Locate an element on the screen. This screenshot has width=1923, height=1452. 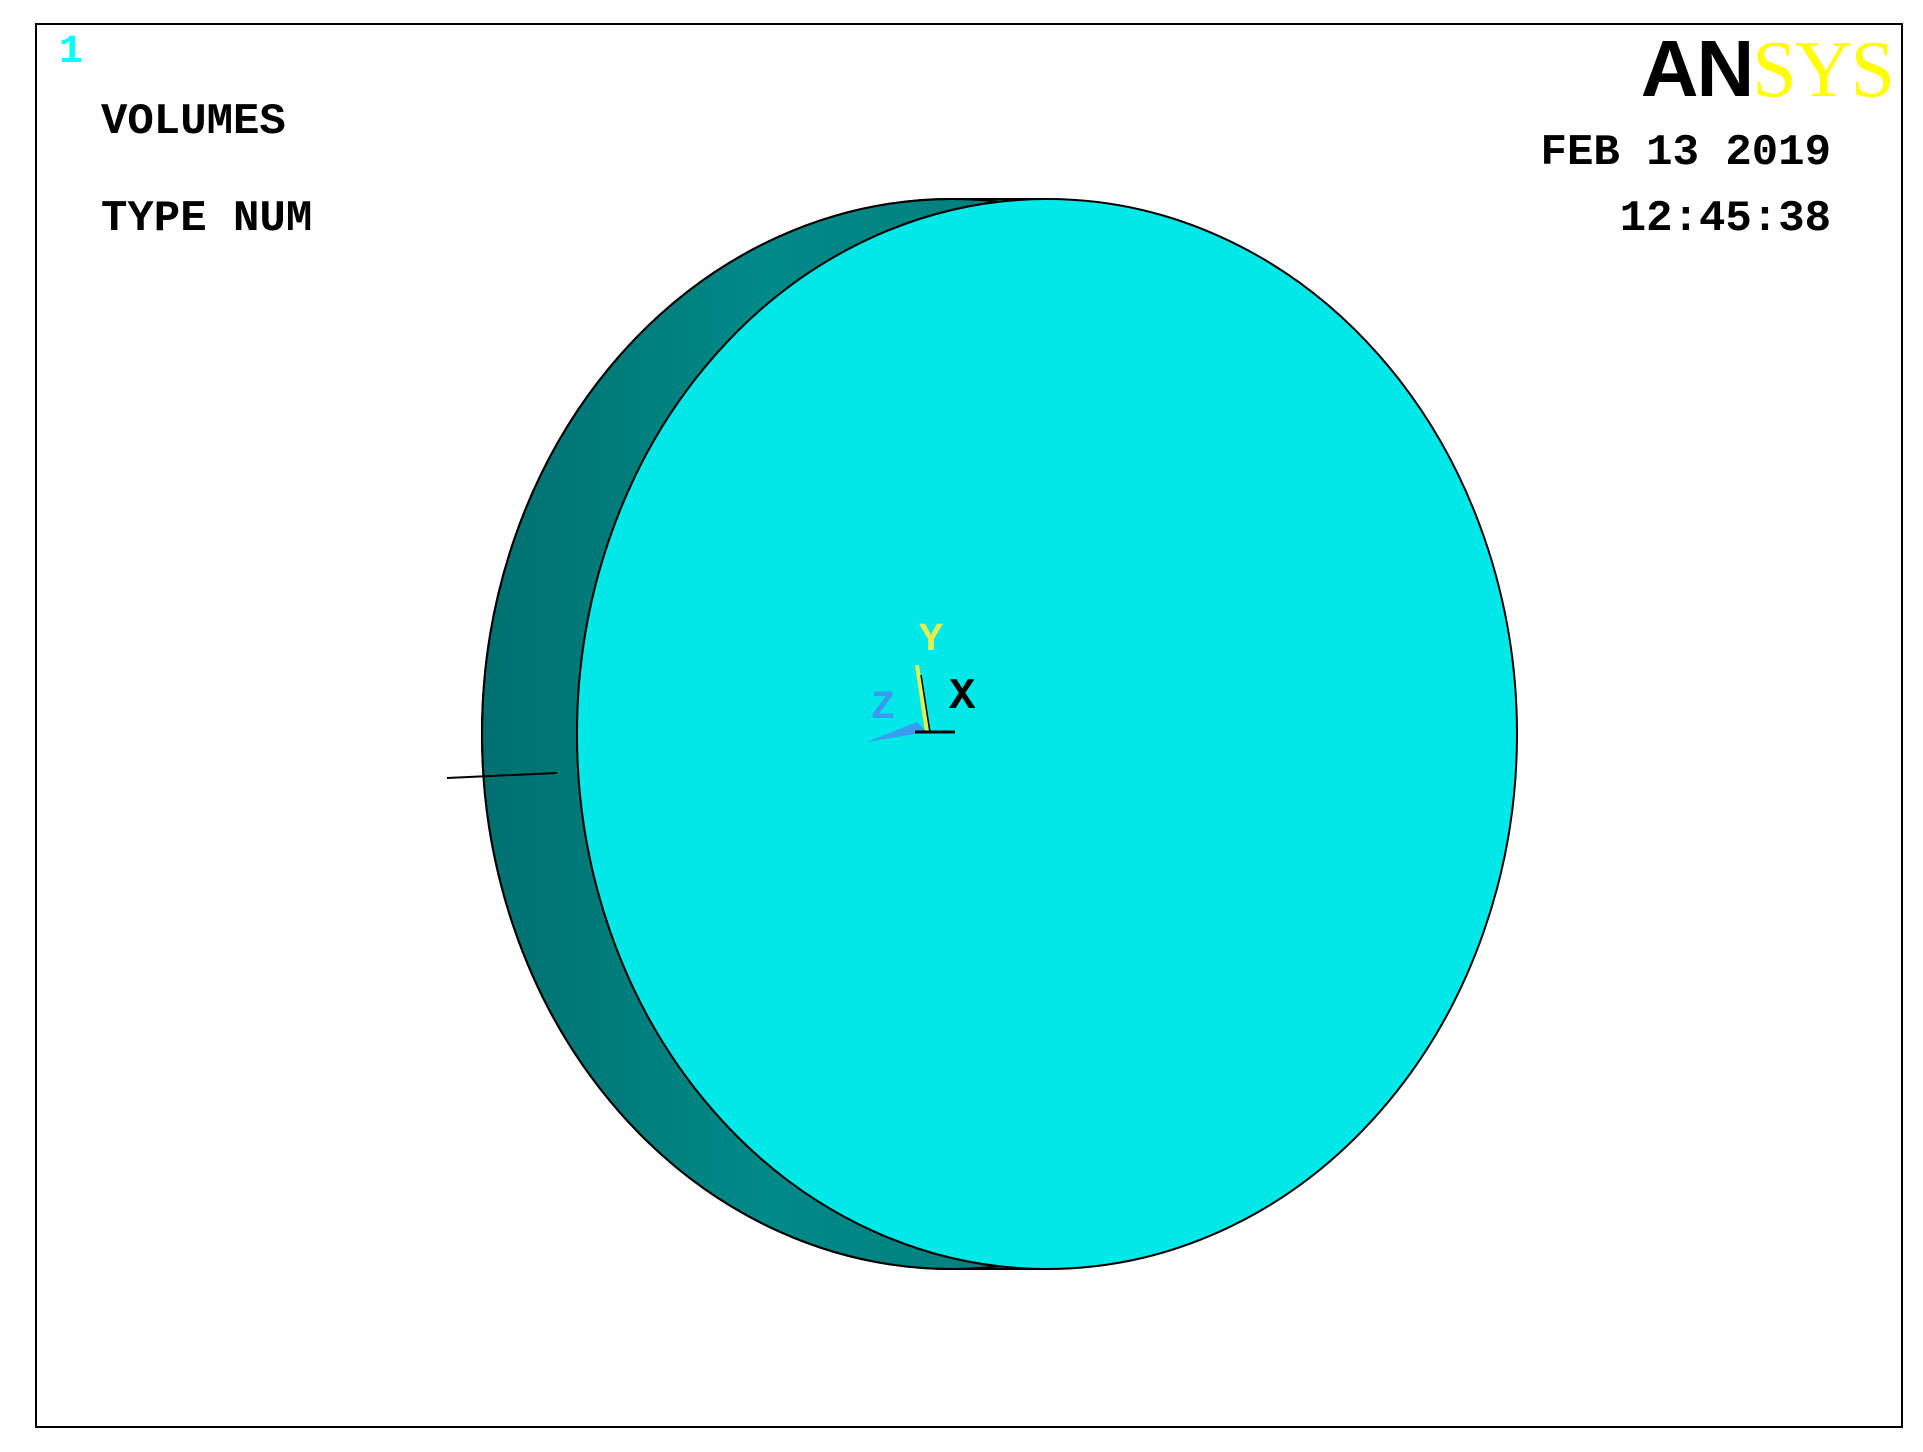
side-seam-line is located at coordinates (502, 775).